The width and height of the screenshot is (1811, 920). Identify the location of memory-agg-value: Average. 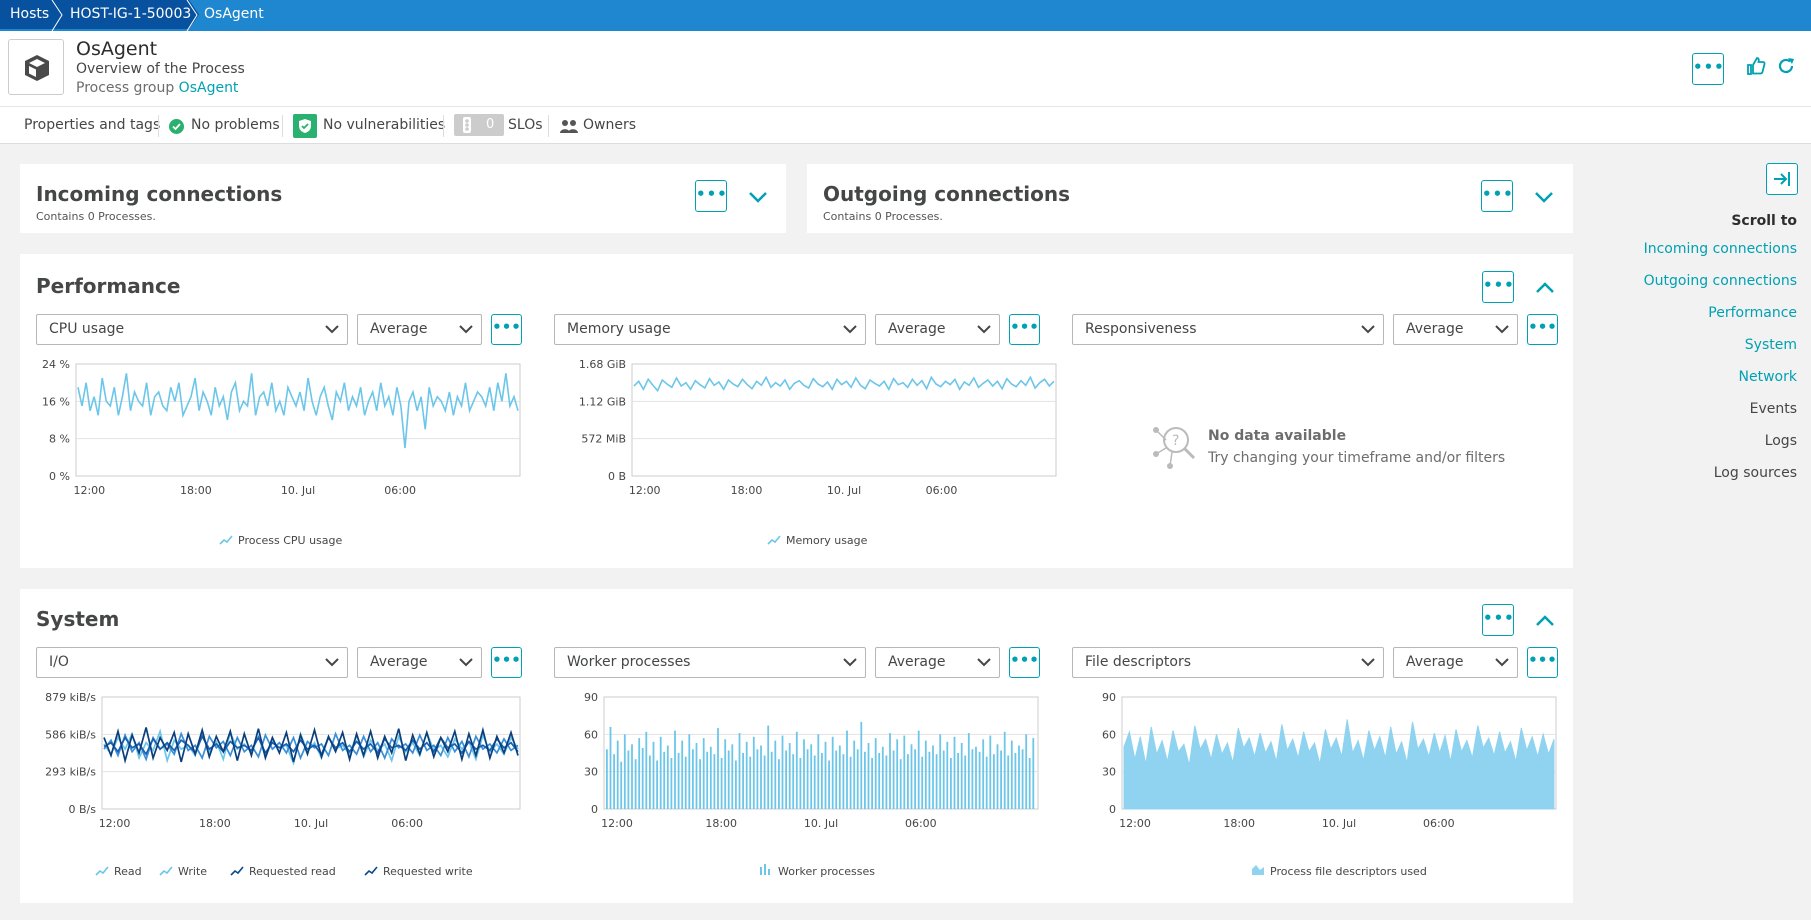
(917, 329).